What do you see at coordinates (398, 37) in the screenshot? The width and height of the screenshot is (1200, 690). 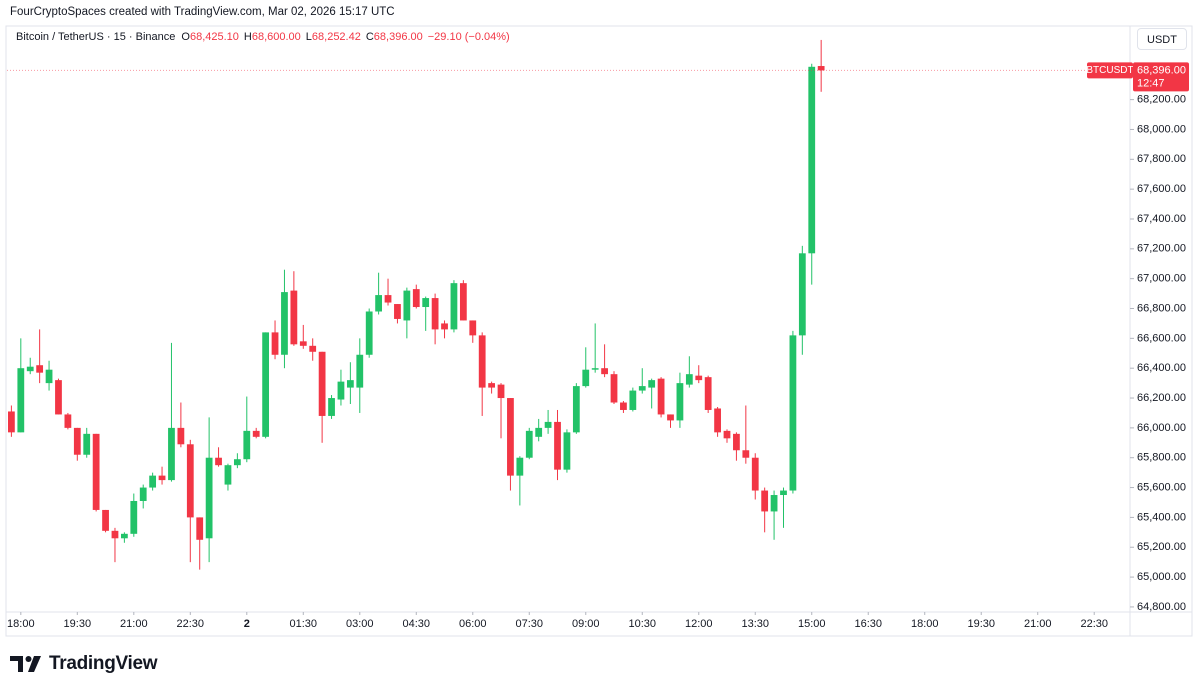 I see `close-value: 68,396.00` at bounding box center [398, 37].